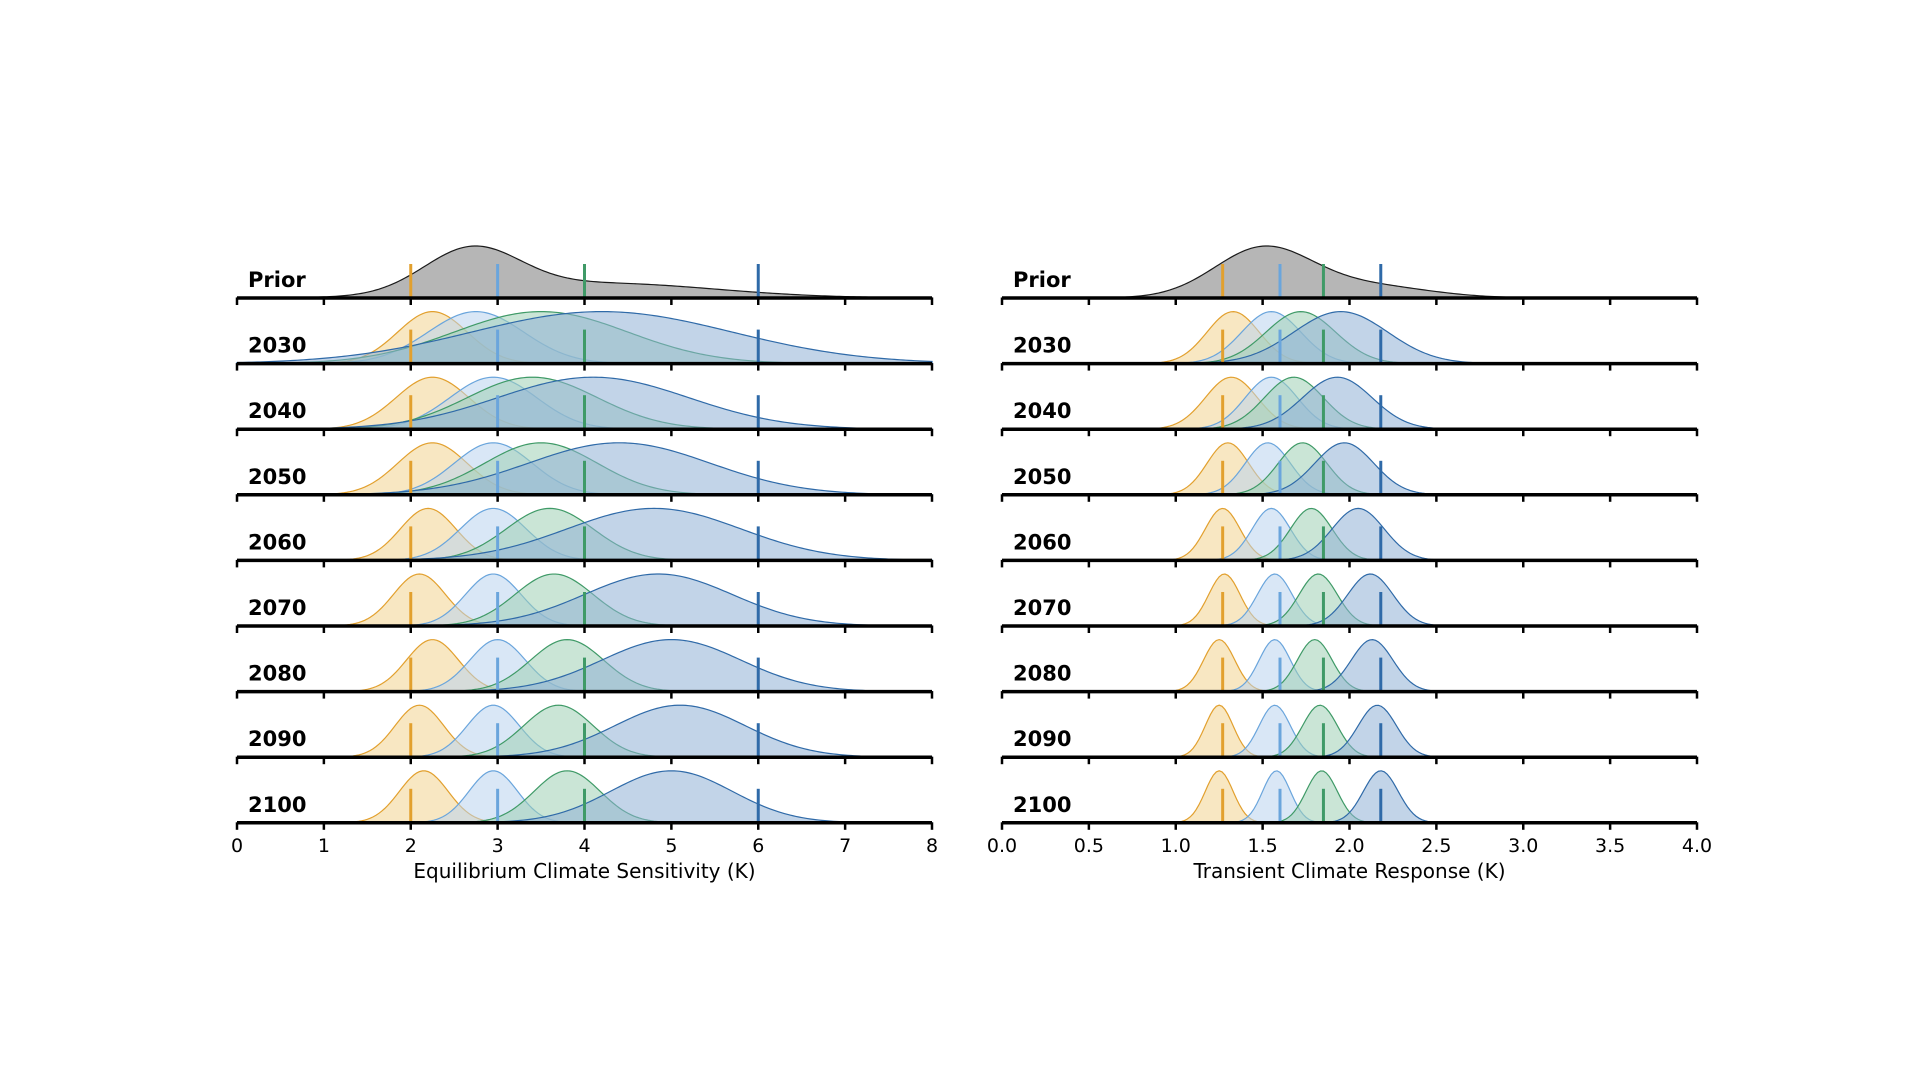 This screenshot has width=1920, height=1085. Describe the element at coordinates (1176, 846) in the screenshot. I see `tcr-tick-label: 1.0` at that location.